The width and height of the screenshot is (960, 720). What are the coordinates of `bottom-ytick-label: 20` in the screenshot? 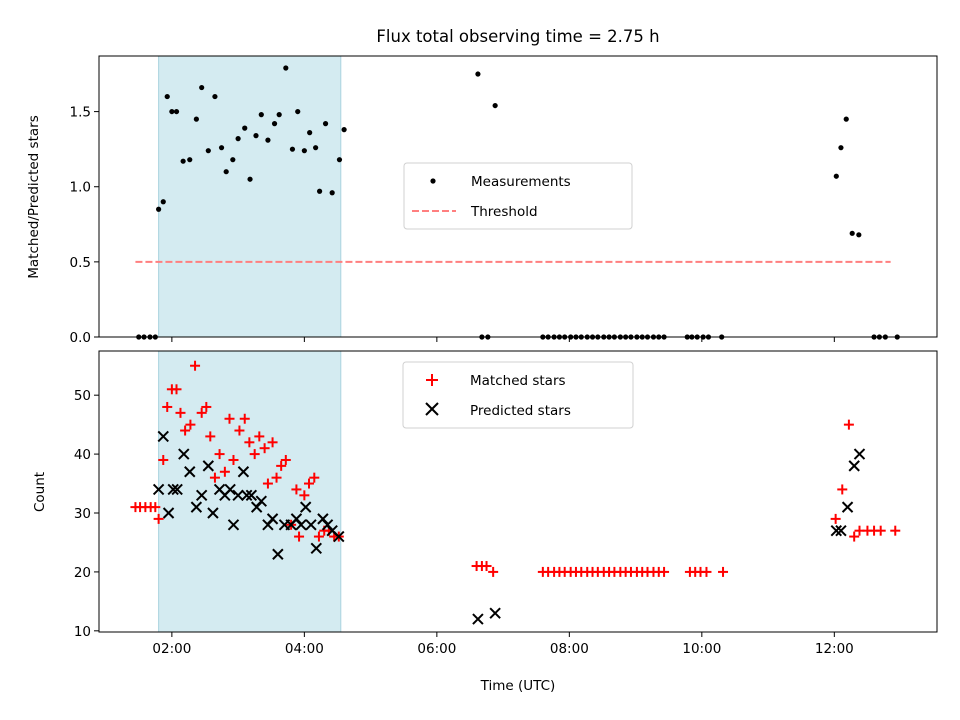 It's located at (82, 573).